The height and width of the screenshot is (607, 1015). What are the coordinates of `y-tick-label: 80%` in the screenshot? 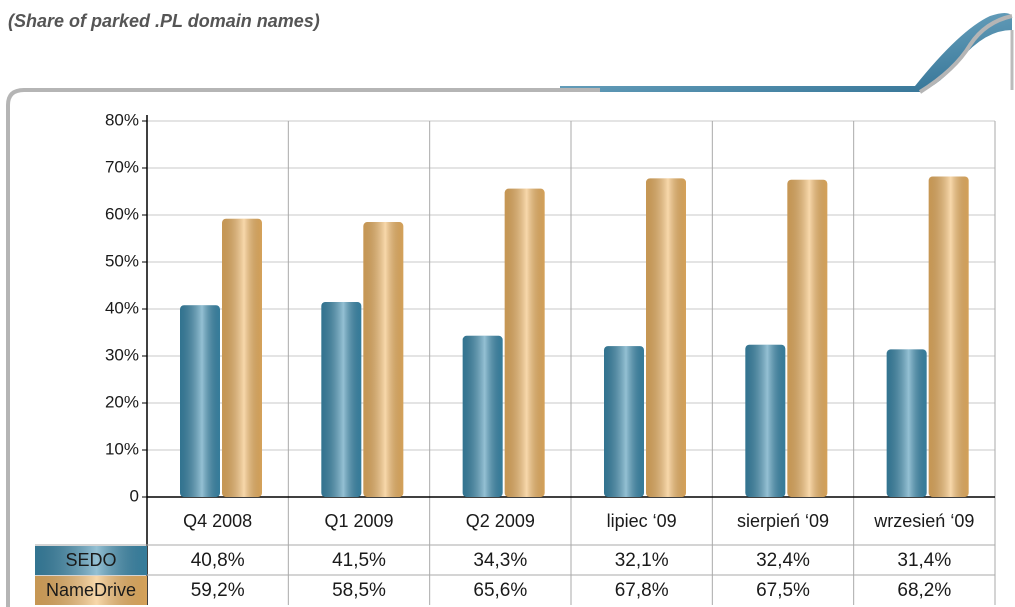 It's located at (122, 119).